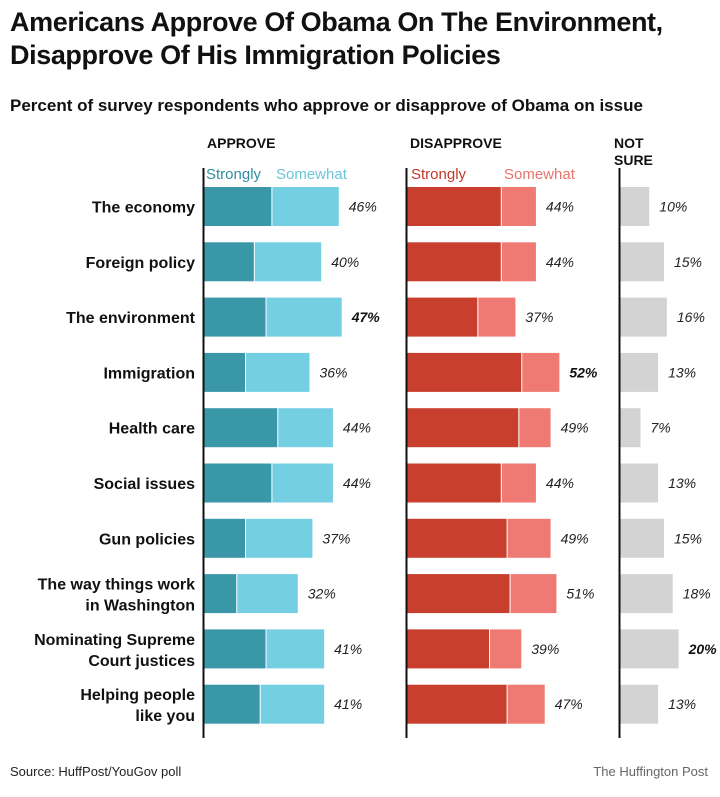  Describe the element at coordinates (234, 174) in the screenshot. I see `approve-strongly-label: Strongly` at that location.